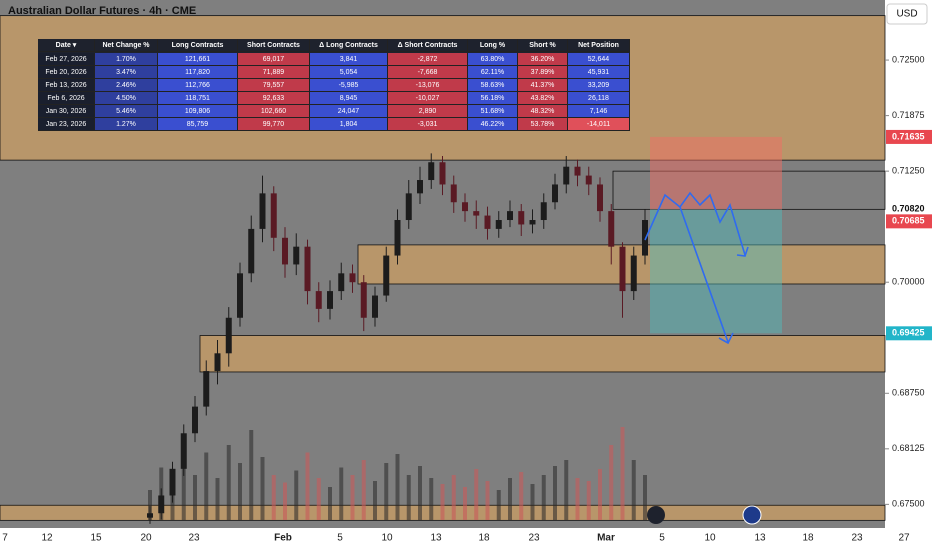  Describe the element at coordinates (857, 538) in the screenshot. I see `x-tick-label: 23` at that location.